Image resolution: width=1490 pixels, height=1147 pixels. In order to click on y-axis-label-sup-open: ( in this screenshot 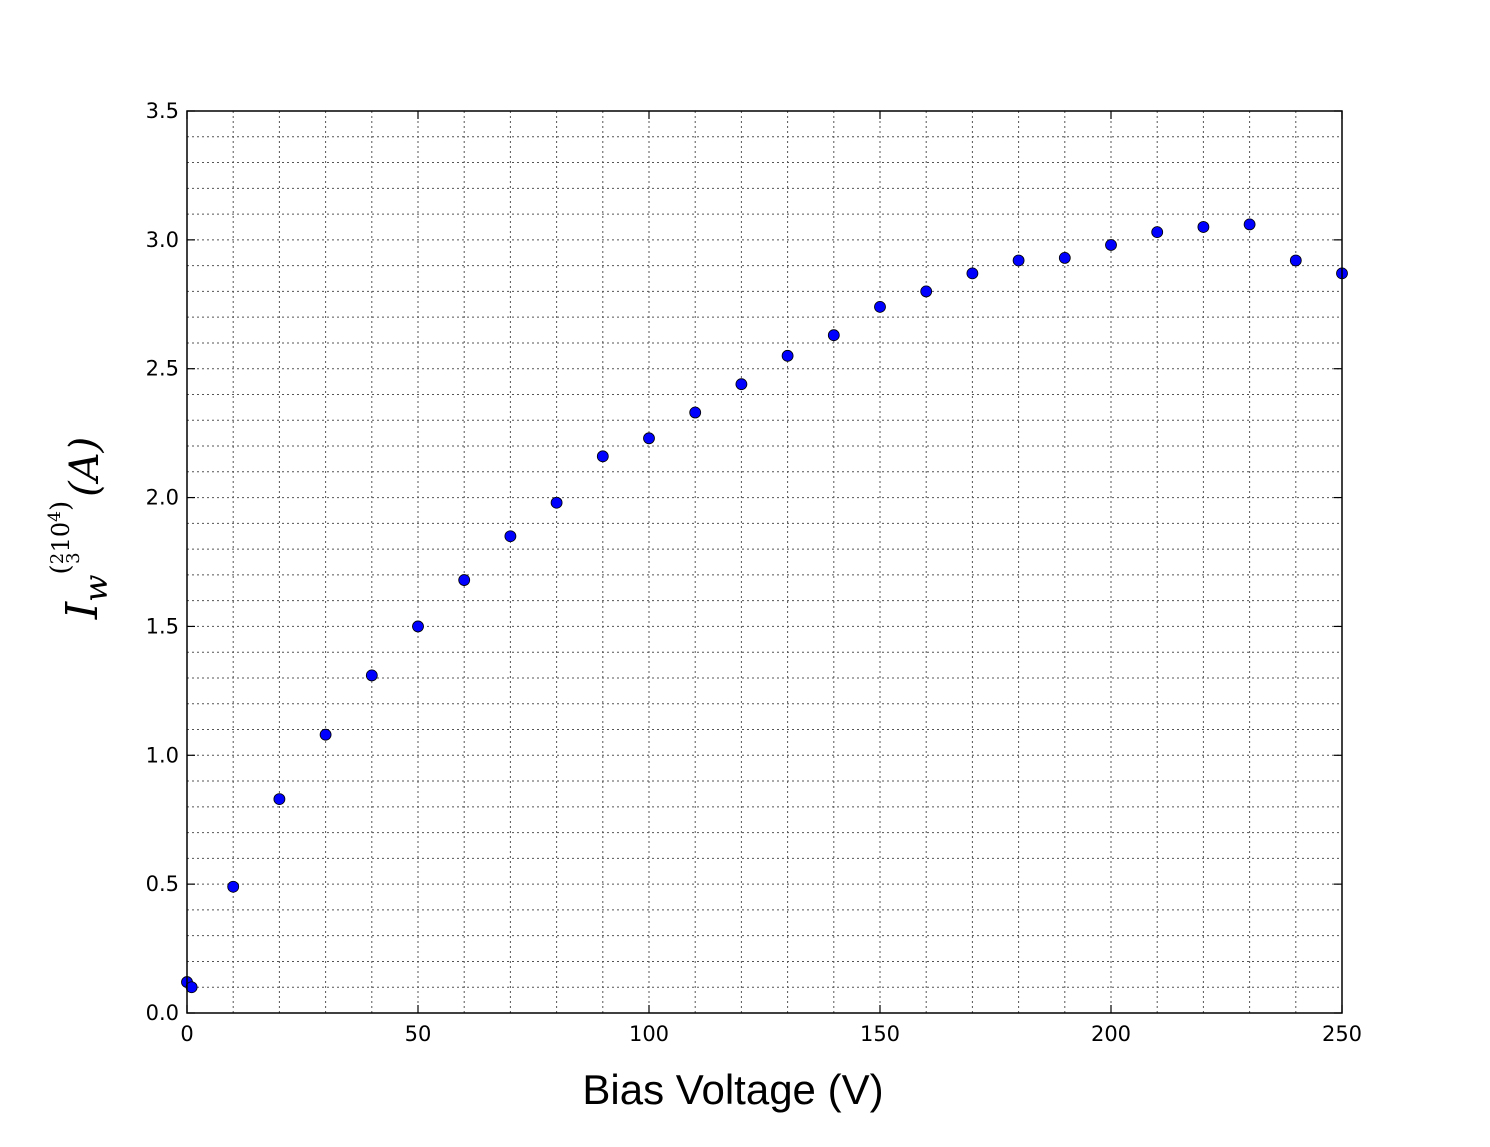, I will do `click(61, 569)`.